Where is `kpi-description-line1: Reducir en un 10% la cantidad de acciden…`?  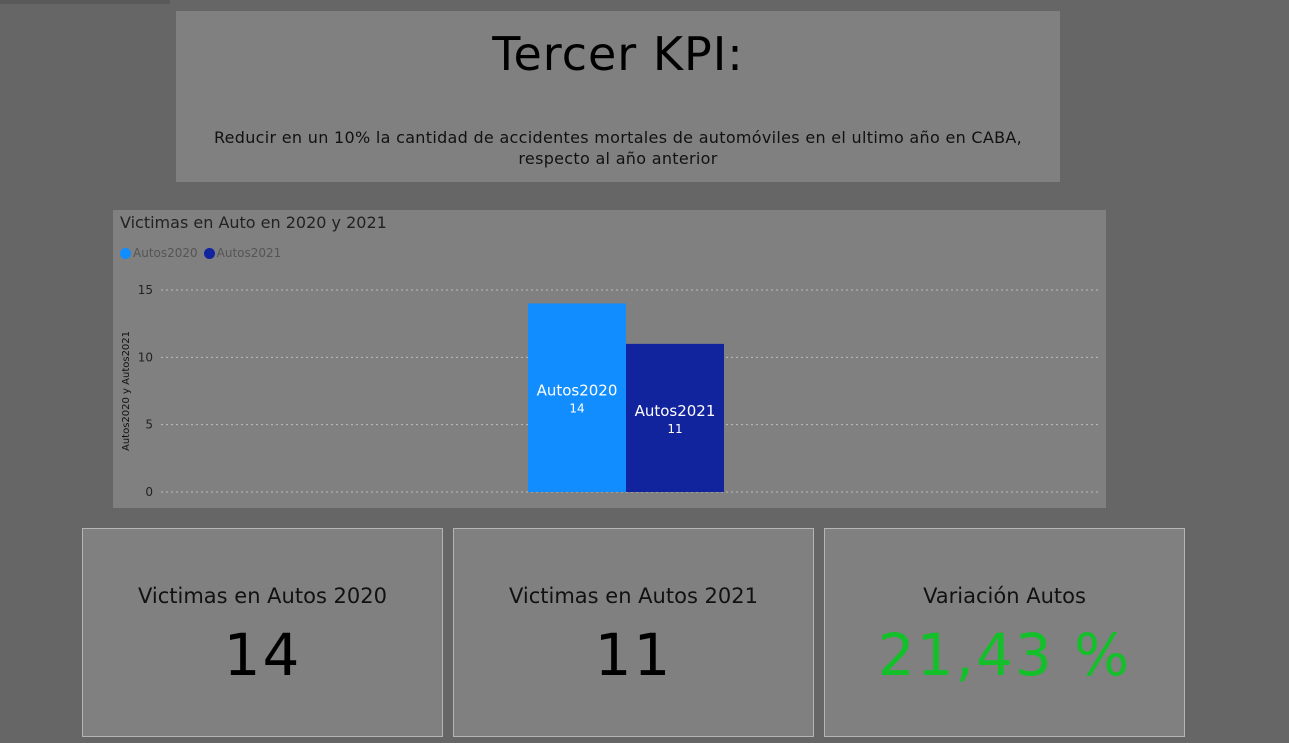
kpi-description-line1: Reducir en un 10% la cantidad de acciden… is located at coordinates (618, 137).